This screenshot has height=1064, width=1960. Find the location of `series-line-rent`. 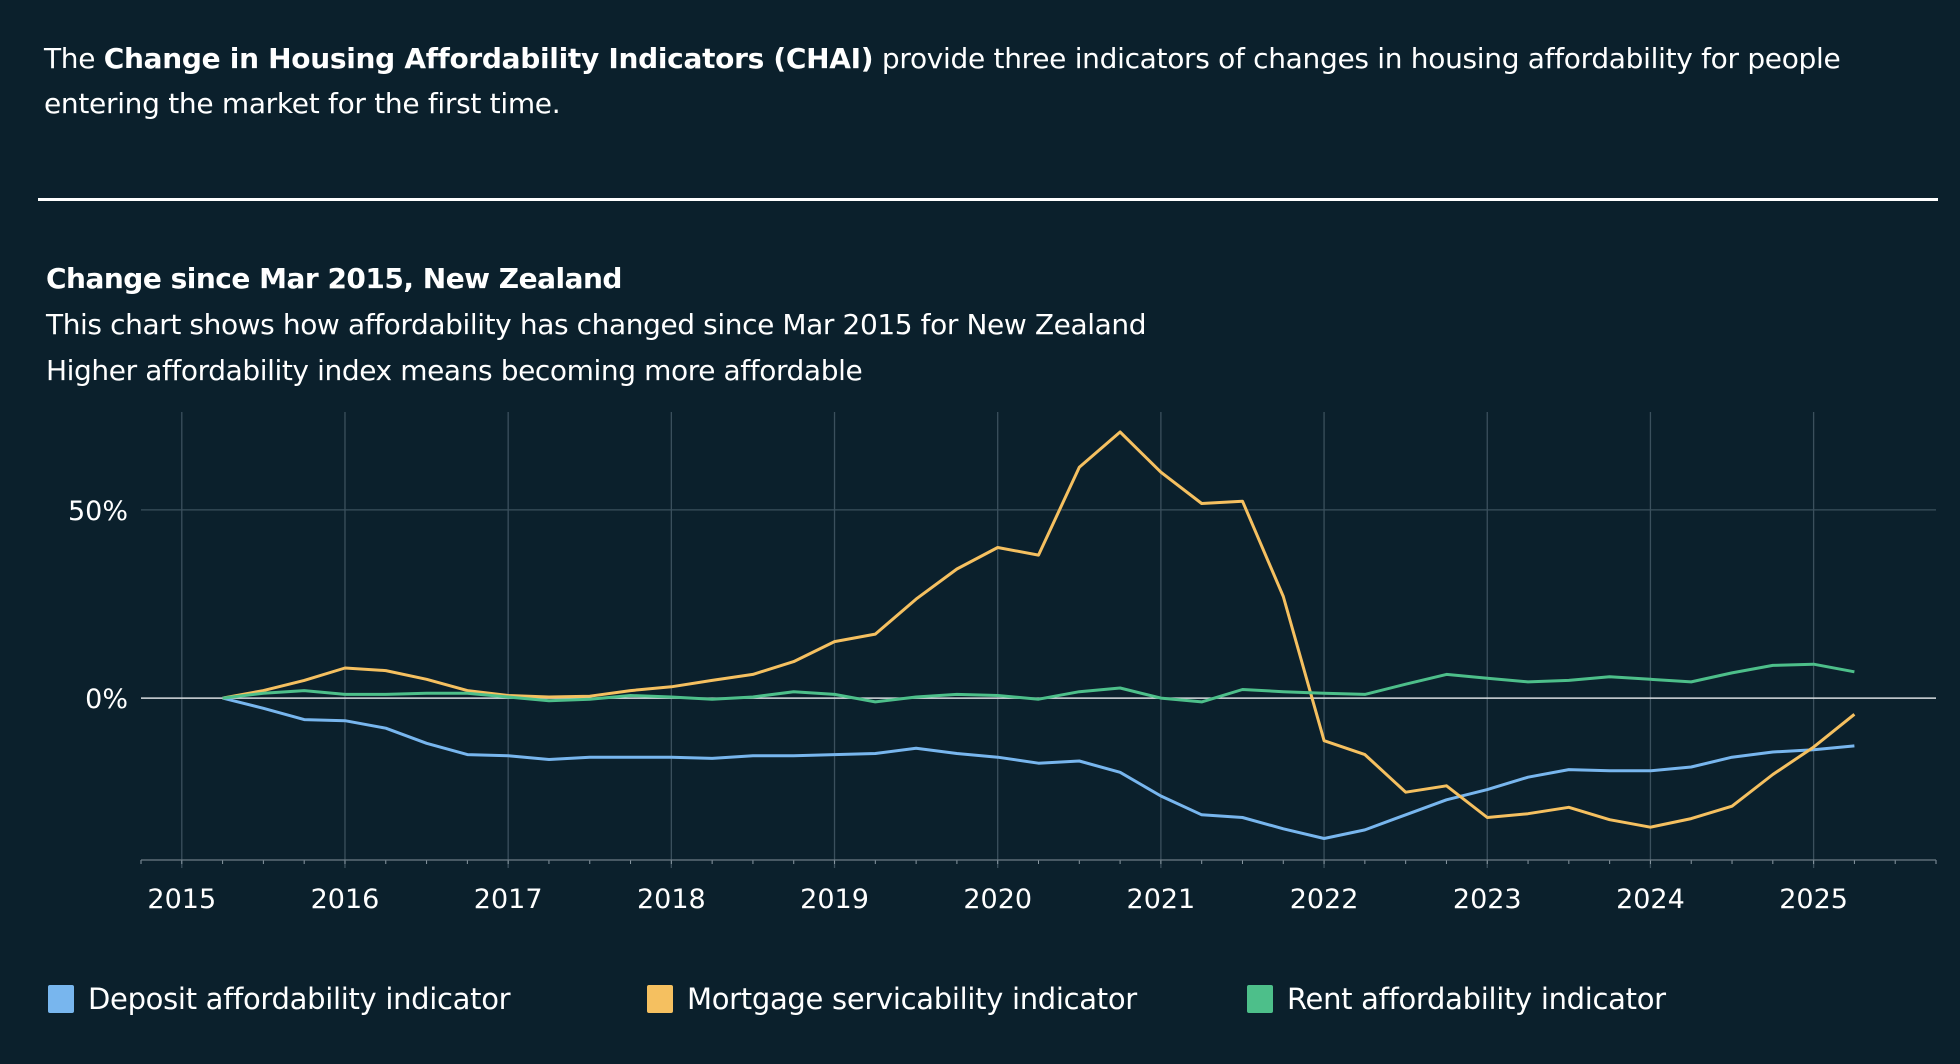

series-line-rent is located at coordinates (1038, 683).